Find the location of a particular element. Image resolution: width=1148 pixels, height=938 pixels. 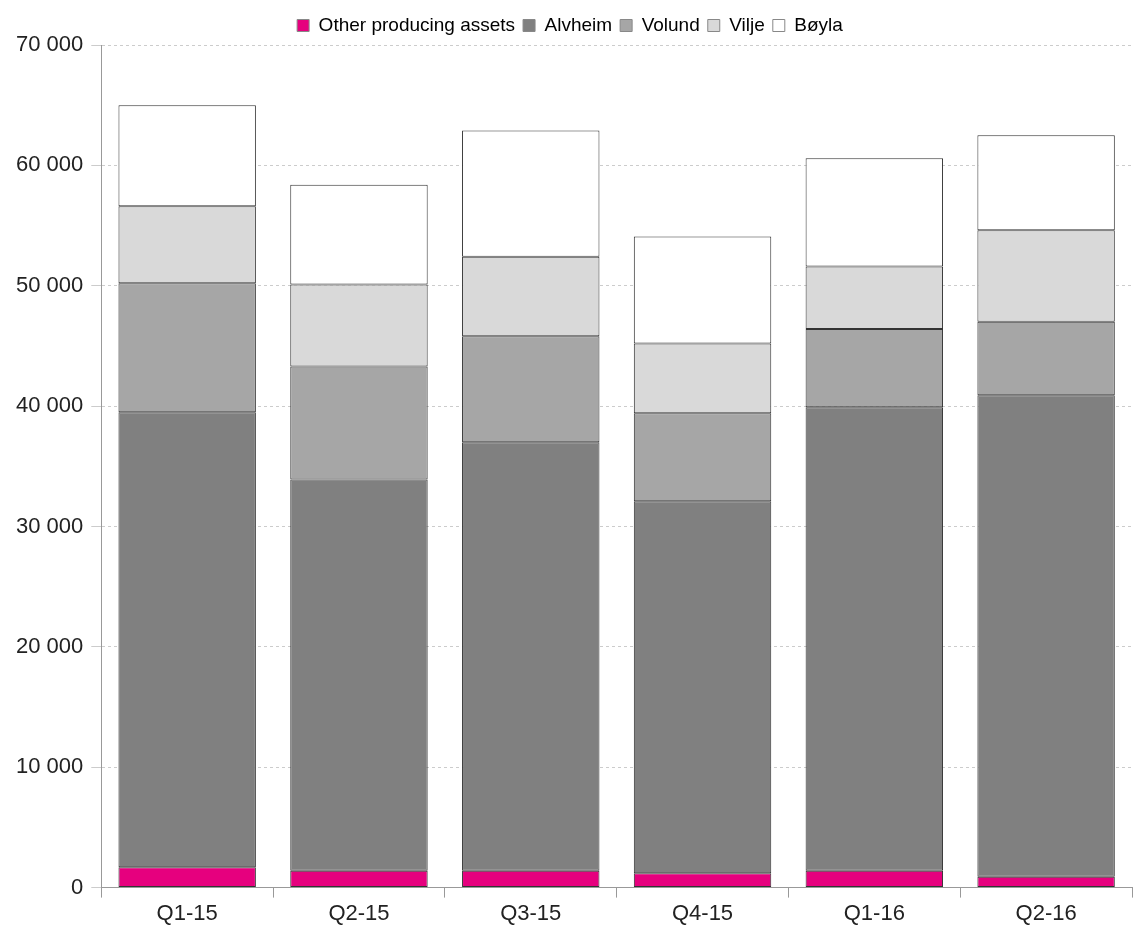

y-tick-label: 10 000 is located at coordinates (49, 766).